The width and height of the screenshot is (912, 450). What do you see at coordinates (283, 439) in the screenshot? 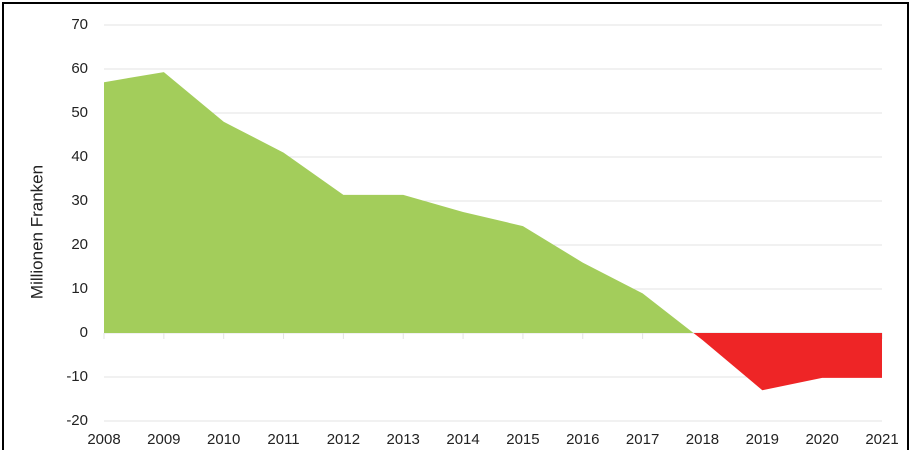
I see `x-tick-label: 2011` at bounding box center [283, 439].